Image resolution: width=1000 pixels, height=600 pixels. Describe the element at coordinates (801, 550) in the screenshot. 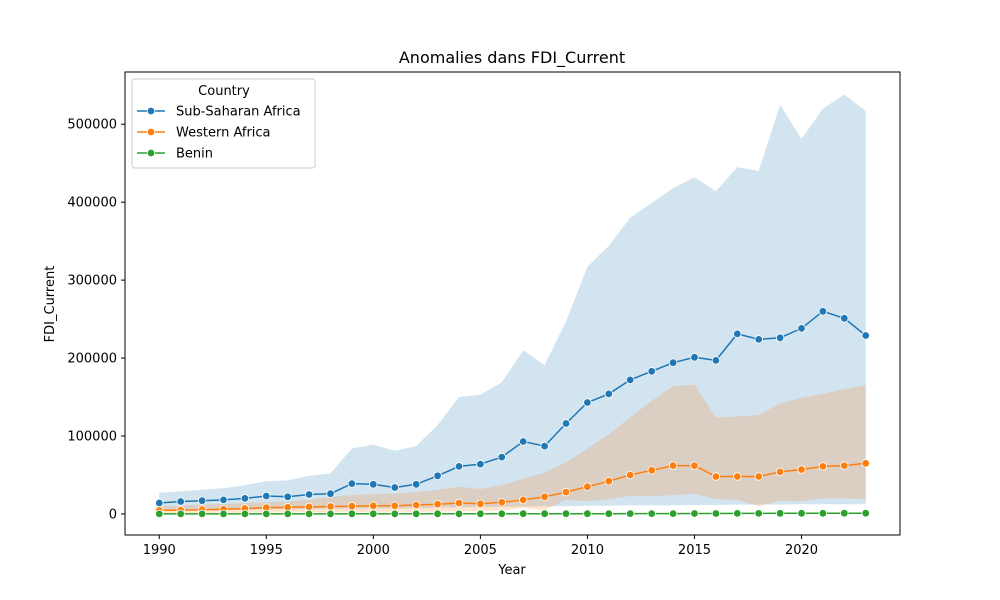

I see `x-tick-label: 2020` at that location.